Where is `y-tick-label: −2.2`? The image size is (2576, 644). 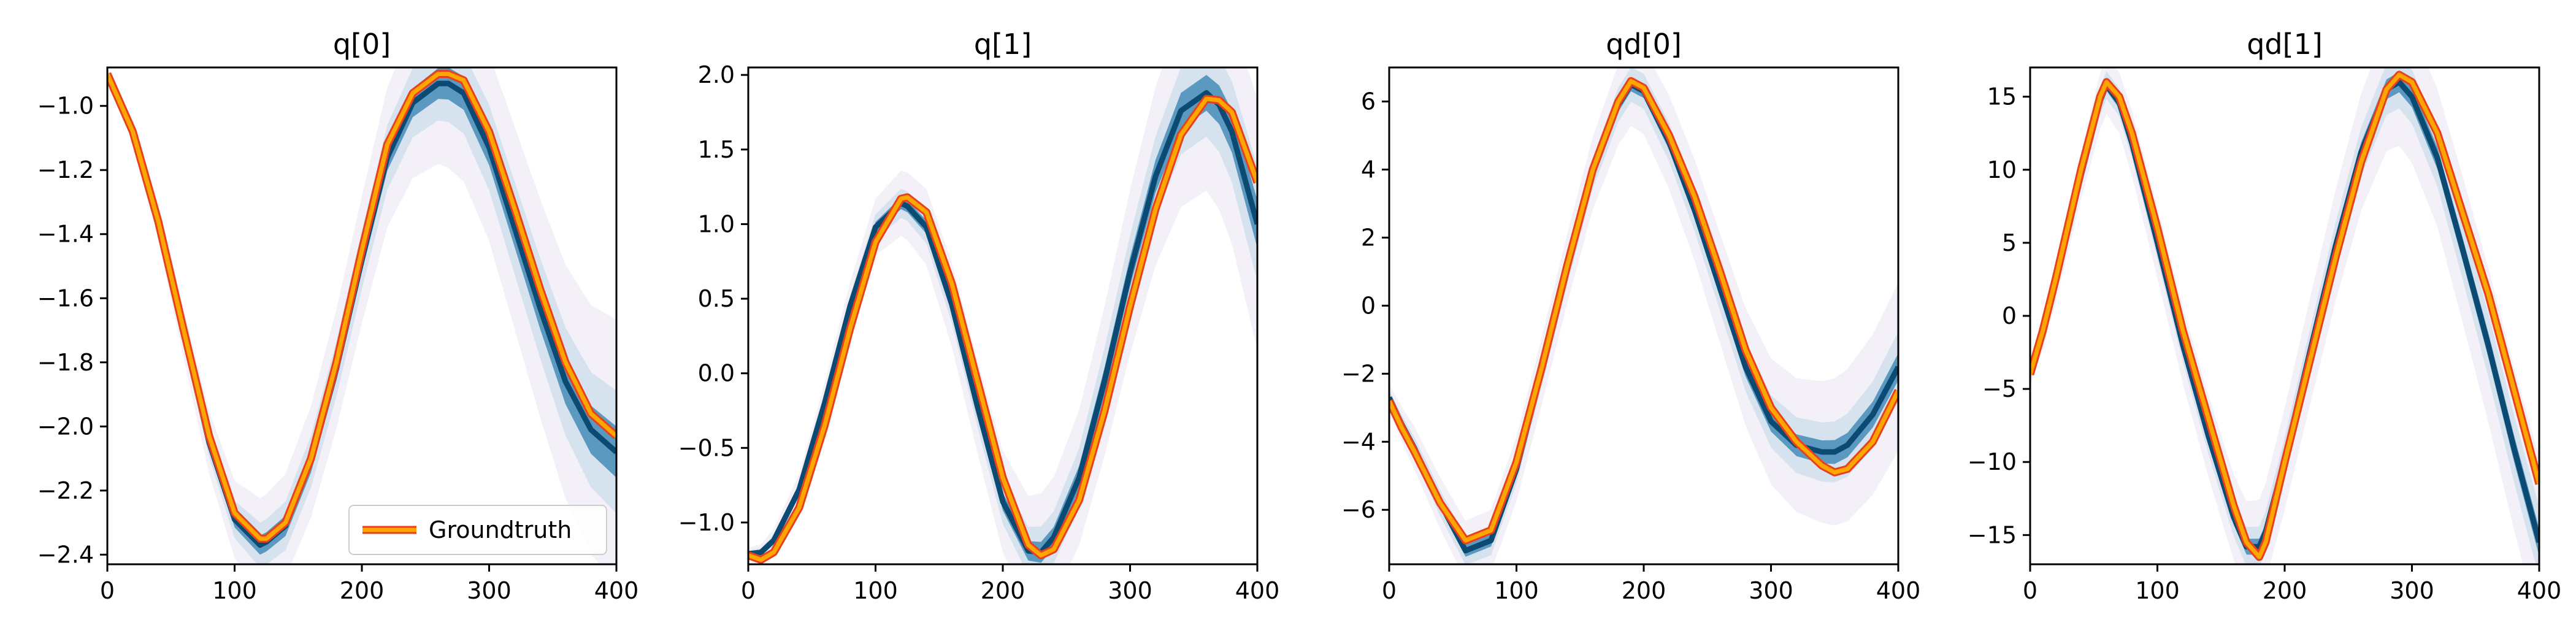 y-tick-label: −2.2 is located at coordinates (65, 490).